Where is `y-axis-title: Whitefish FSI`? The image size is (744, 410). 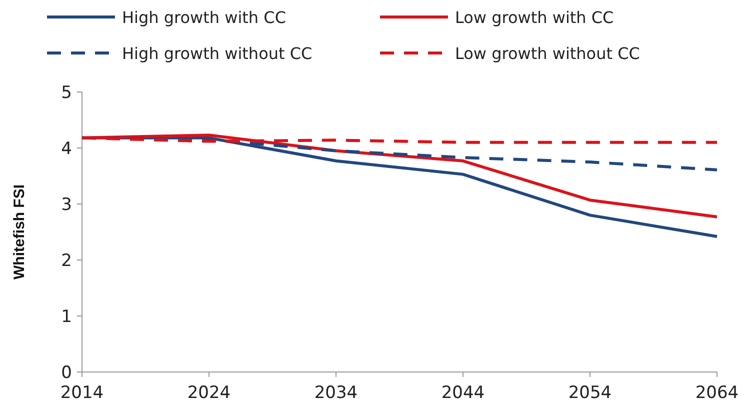 y-axis-title: Whitefish FSI is located at coordinates (19, 232).